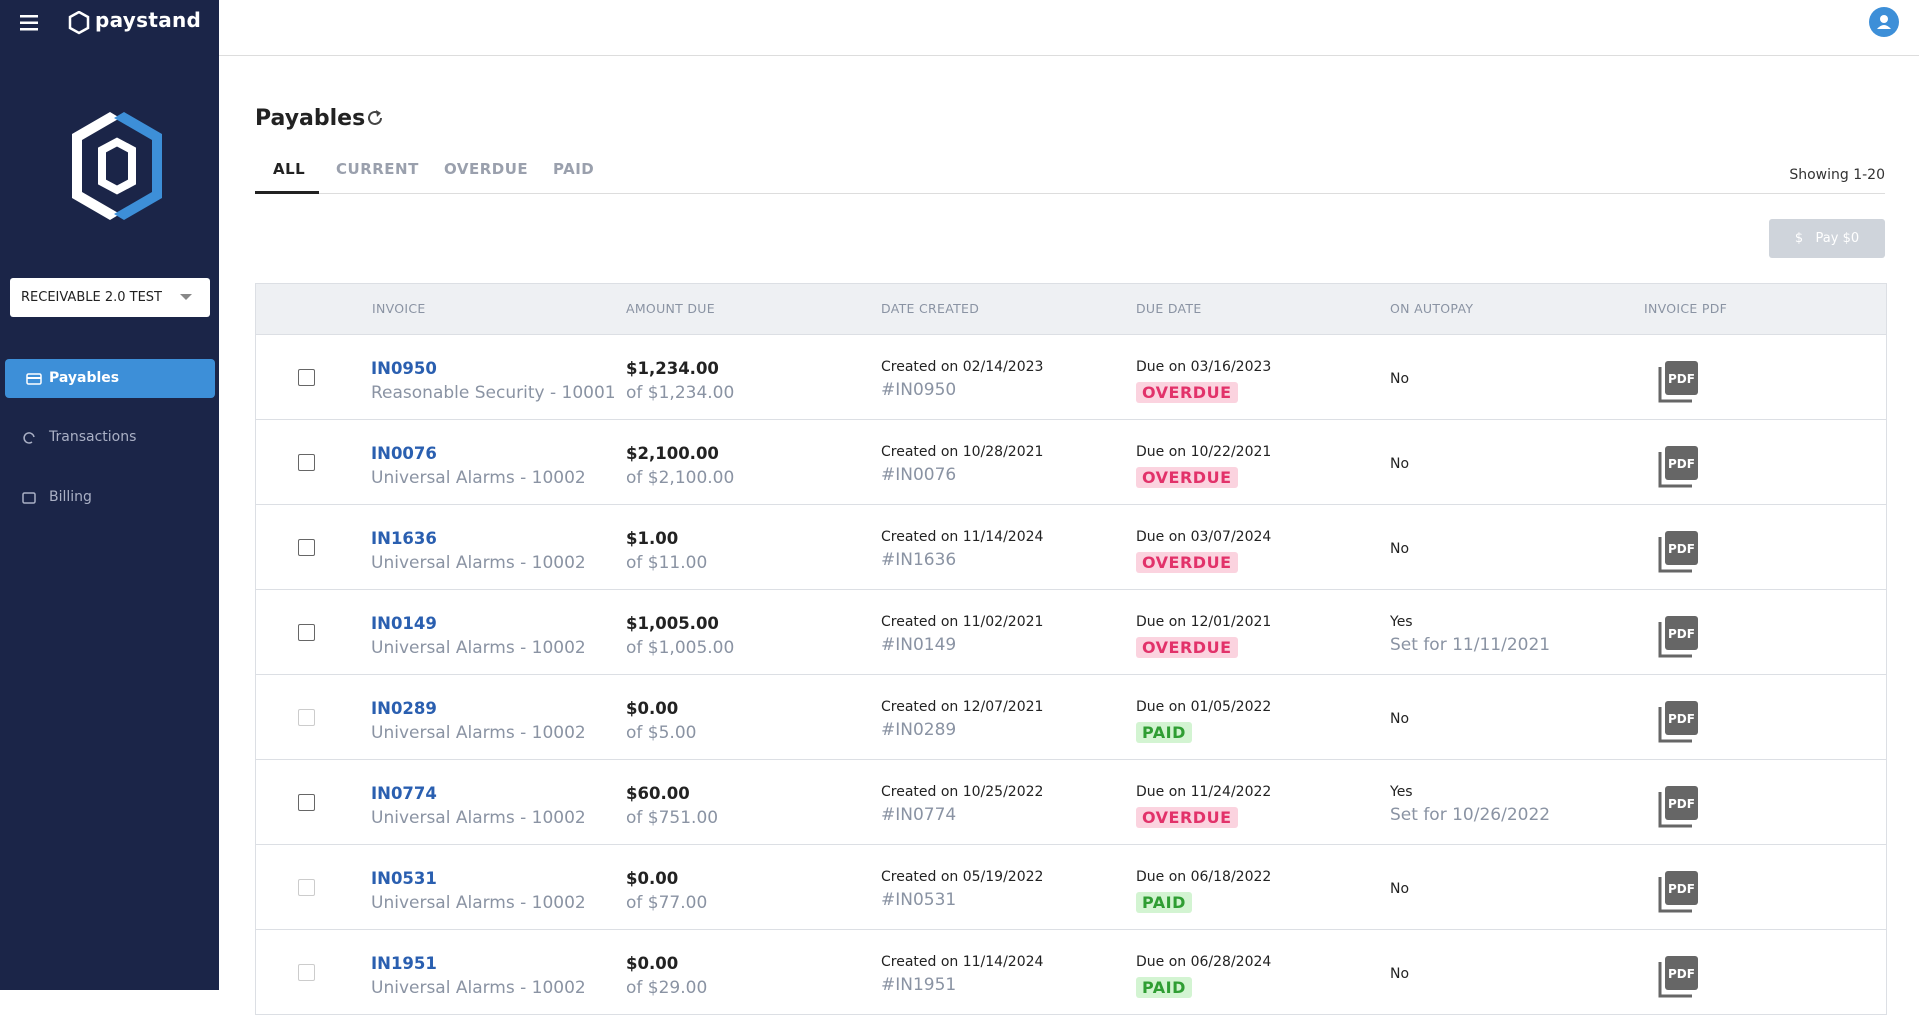  I want to click on date-created: Created on 10/28/2021, so click(962, 452).